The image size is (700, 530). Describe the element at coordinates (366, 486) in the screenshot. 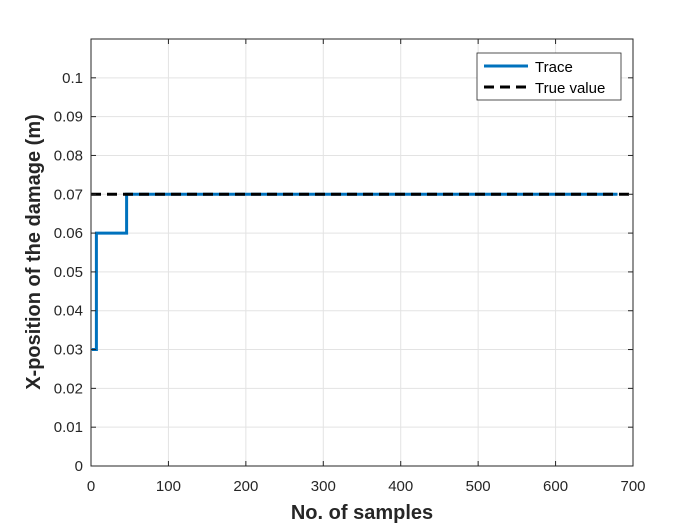

I see `x-tick-labels: 0 100 200 300 400 500 600 700` at that location.